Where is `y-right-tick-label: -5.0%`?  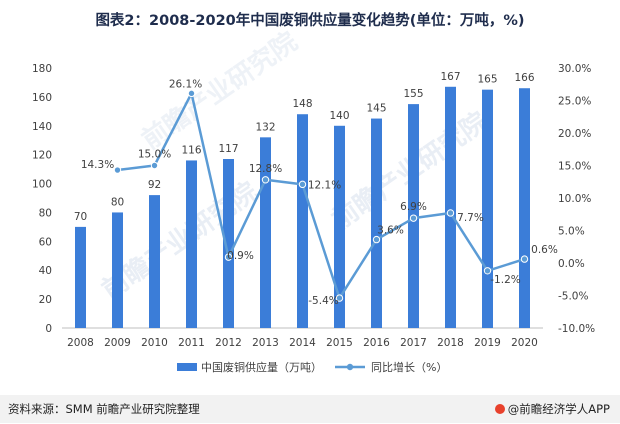
y-right-tick-label: -5.0% is located at coordinates (573, 297).